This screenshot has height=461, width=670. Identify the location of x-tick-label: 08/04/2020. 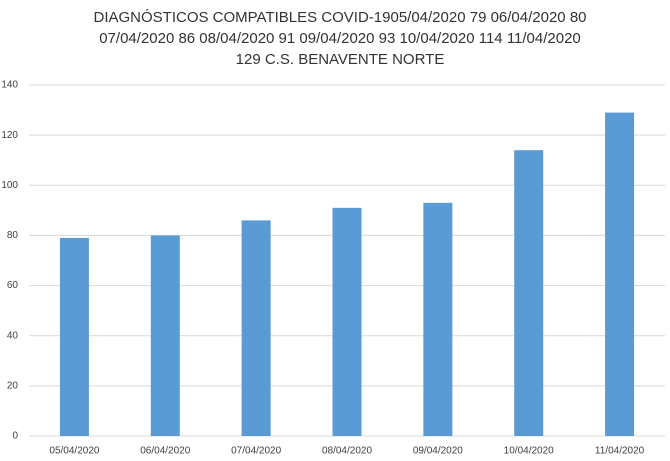
(347, 451).